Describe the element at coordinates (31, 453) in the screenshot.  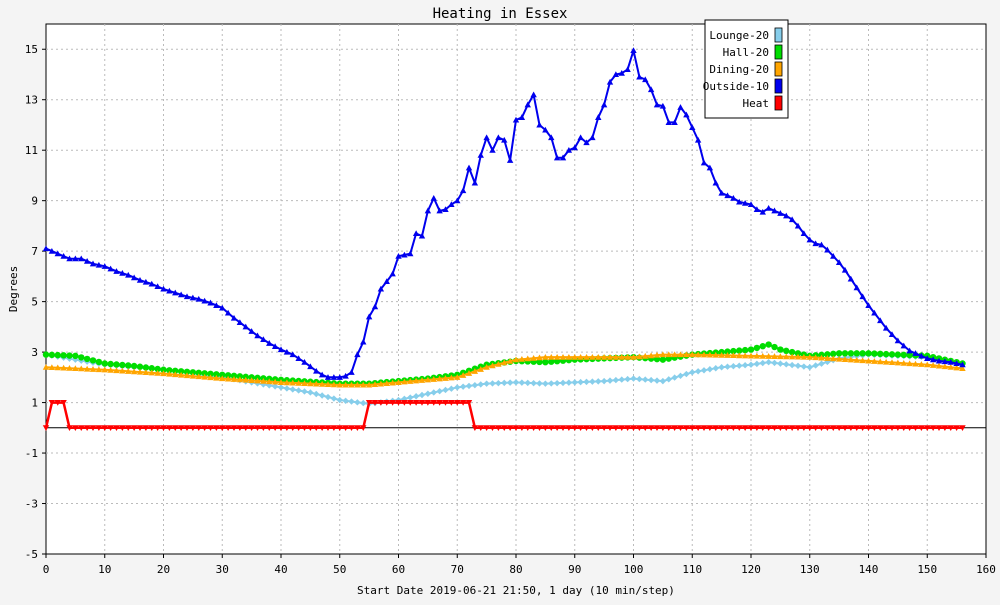
I see `y-tick-label: -1` at that location.